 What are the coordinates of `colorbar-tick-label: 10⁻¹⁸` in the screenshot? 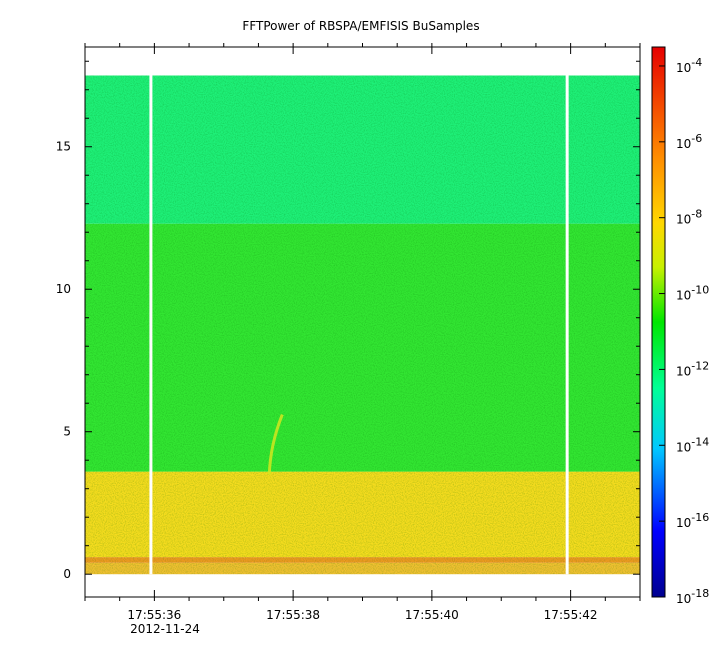 It's located at (692, 596).